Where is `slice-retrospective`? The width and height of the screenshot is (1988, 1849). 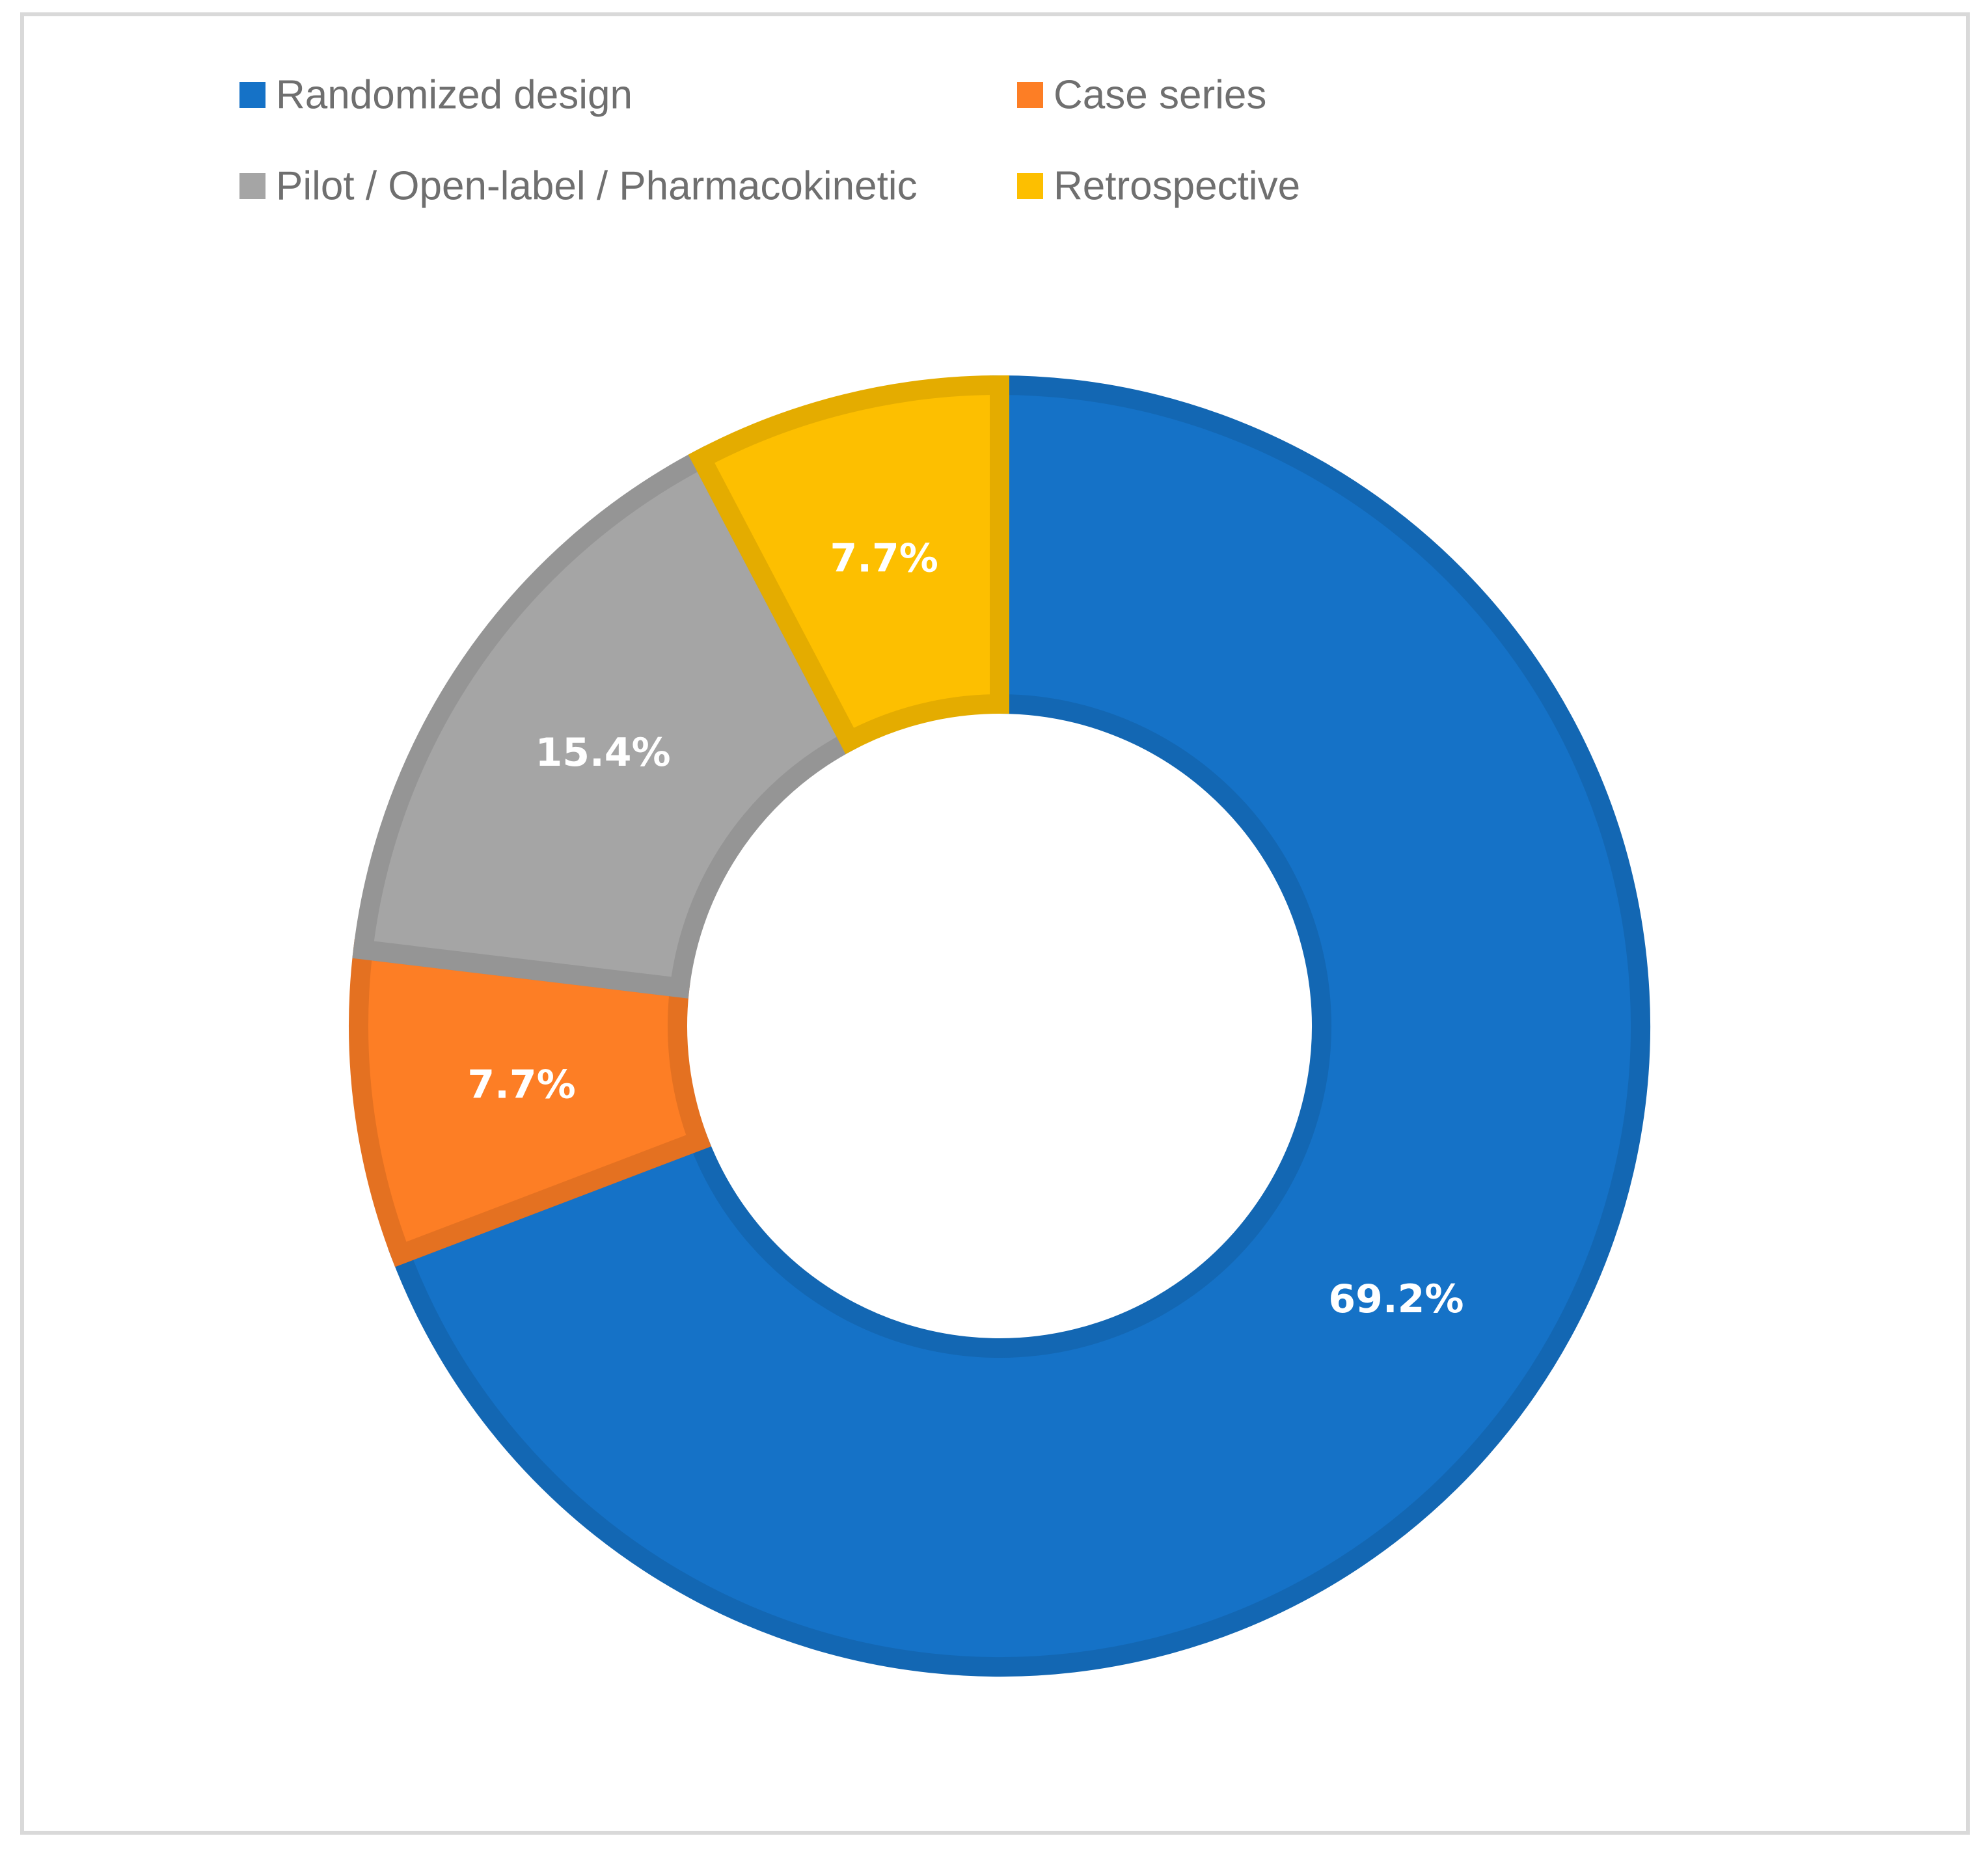
slice-retrospective is located at coordinates (848, 565).